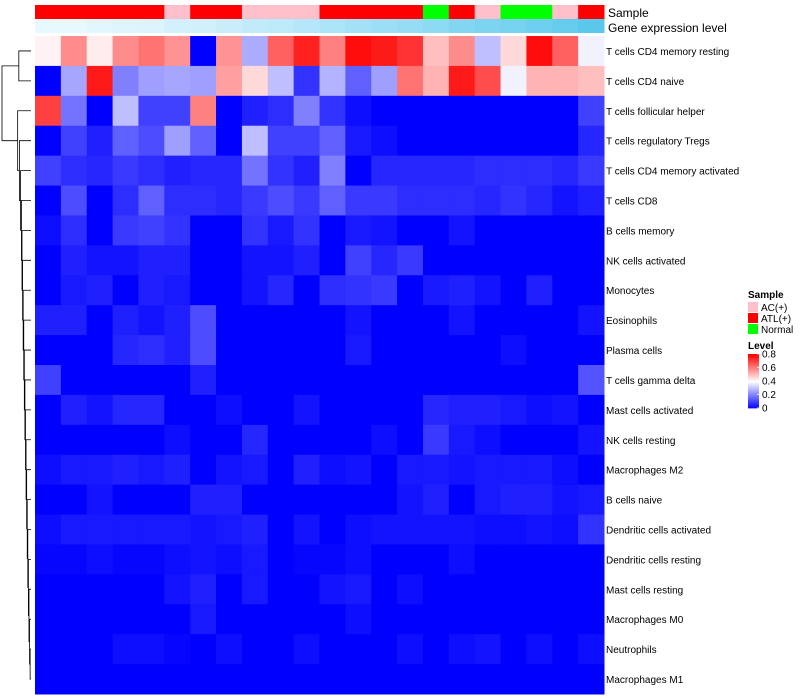 The image size is (800, 700). Describe the element at coordinates (640, 441) in the screenshot. I see `row-label: NK cells resting` at that location.